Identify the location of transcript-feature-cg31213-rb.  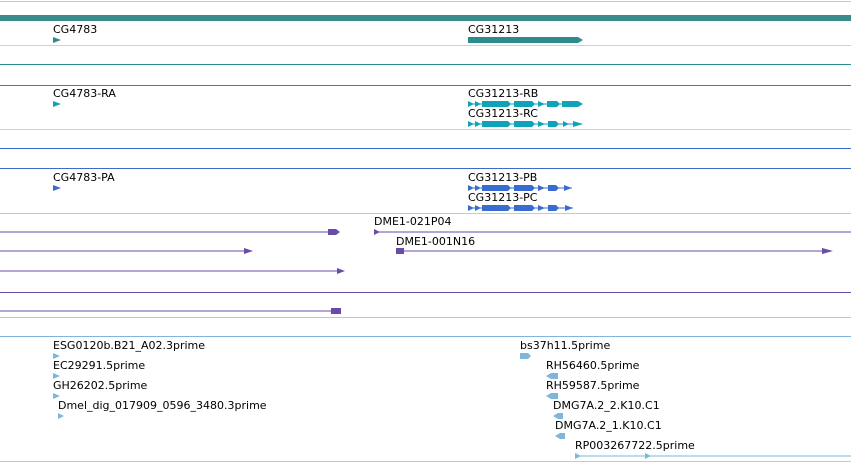
(525, 104).